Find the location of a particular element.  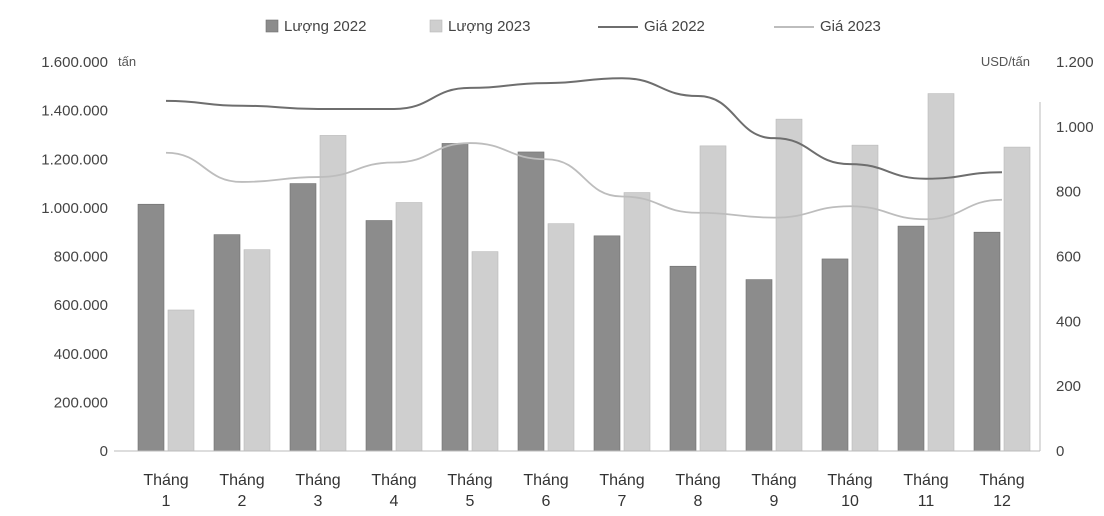

left-axis-unit: tấn is located at coordinates (127, 61).